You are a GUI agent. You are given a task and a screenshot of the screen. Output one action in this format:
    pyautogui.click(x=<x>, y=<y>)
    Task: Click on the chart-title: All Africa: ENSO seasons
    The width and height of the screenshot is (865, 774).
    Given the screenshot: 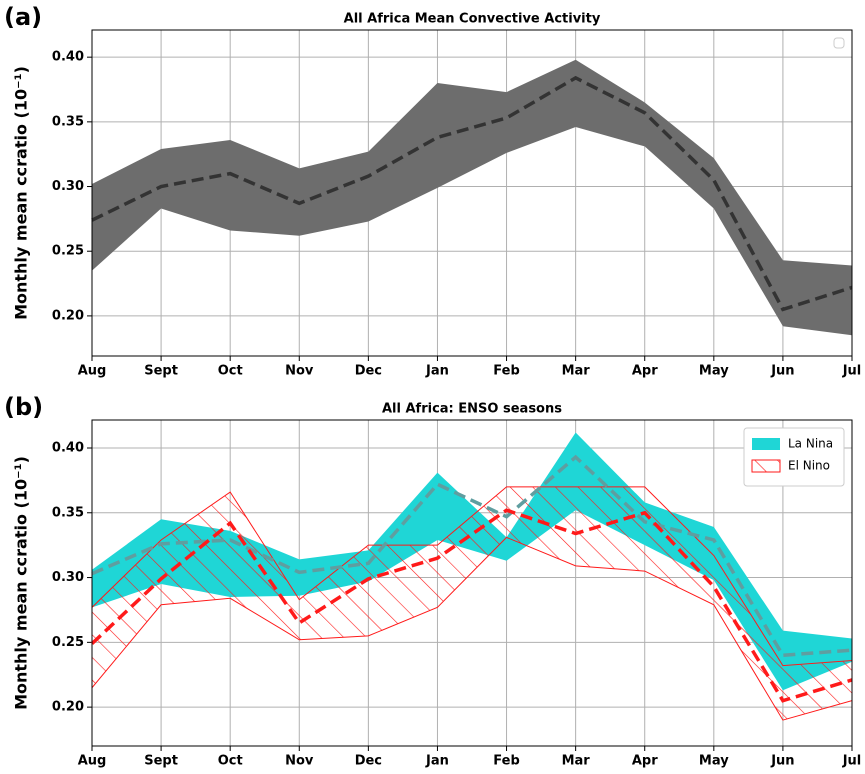 What is the action you would take?
    pyautogui.click(x=472, y=409)
    